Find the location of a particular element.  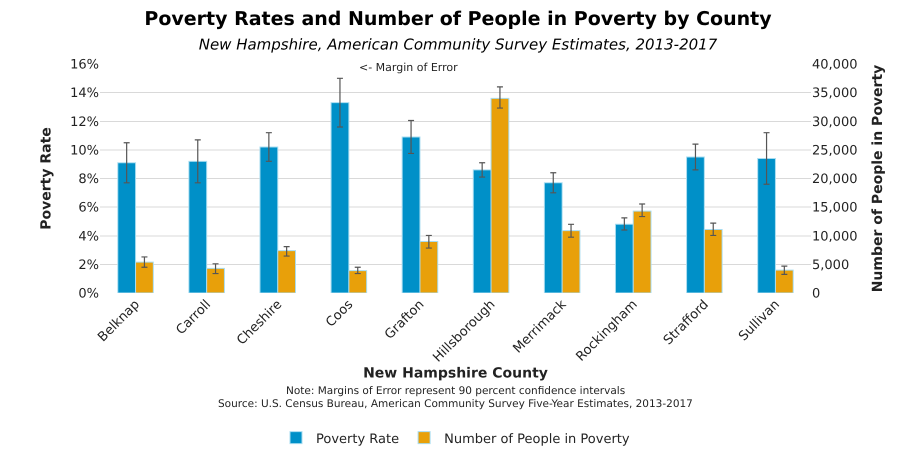

y2-tick-label: 30,000 is located at coordinates (835, 122).